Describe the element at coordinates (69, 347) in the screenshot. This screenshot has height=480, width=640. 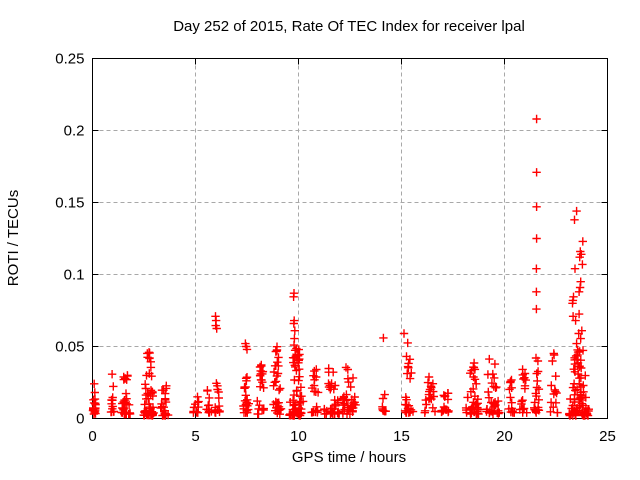
I see `y-tick-label: 0.05` at that location.